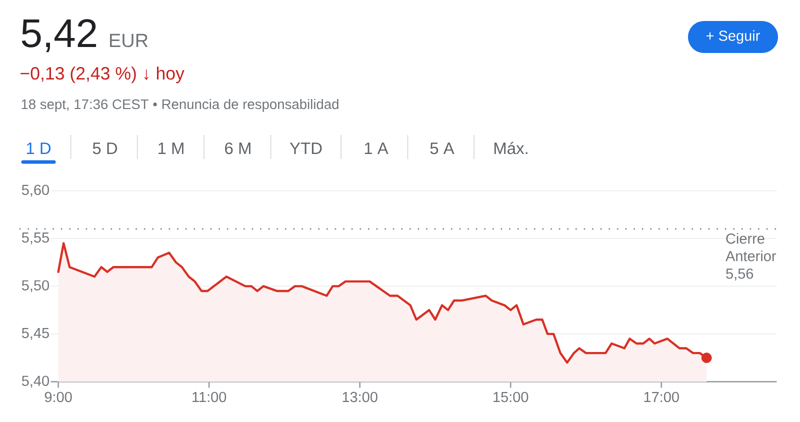 This screenshot has width=800, height=422. What do you see at coordinates (376, 148) in the screenshot?
I see `text: 1 A` at bounding box center [376, 148].